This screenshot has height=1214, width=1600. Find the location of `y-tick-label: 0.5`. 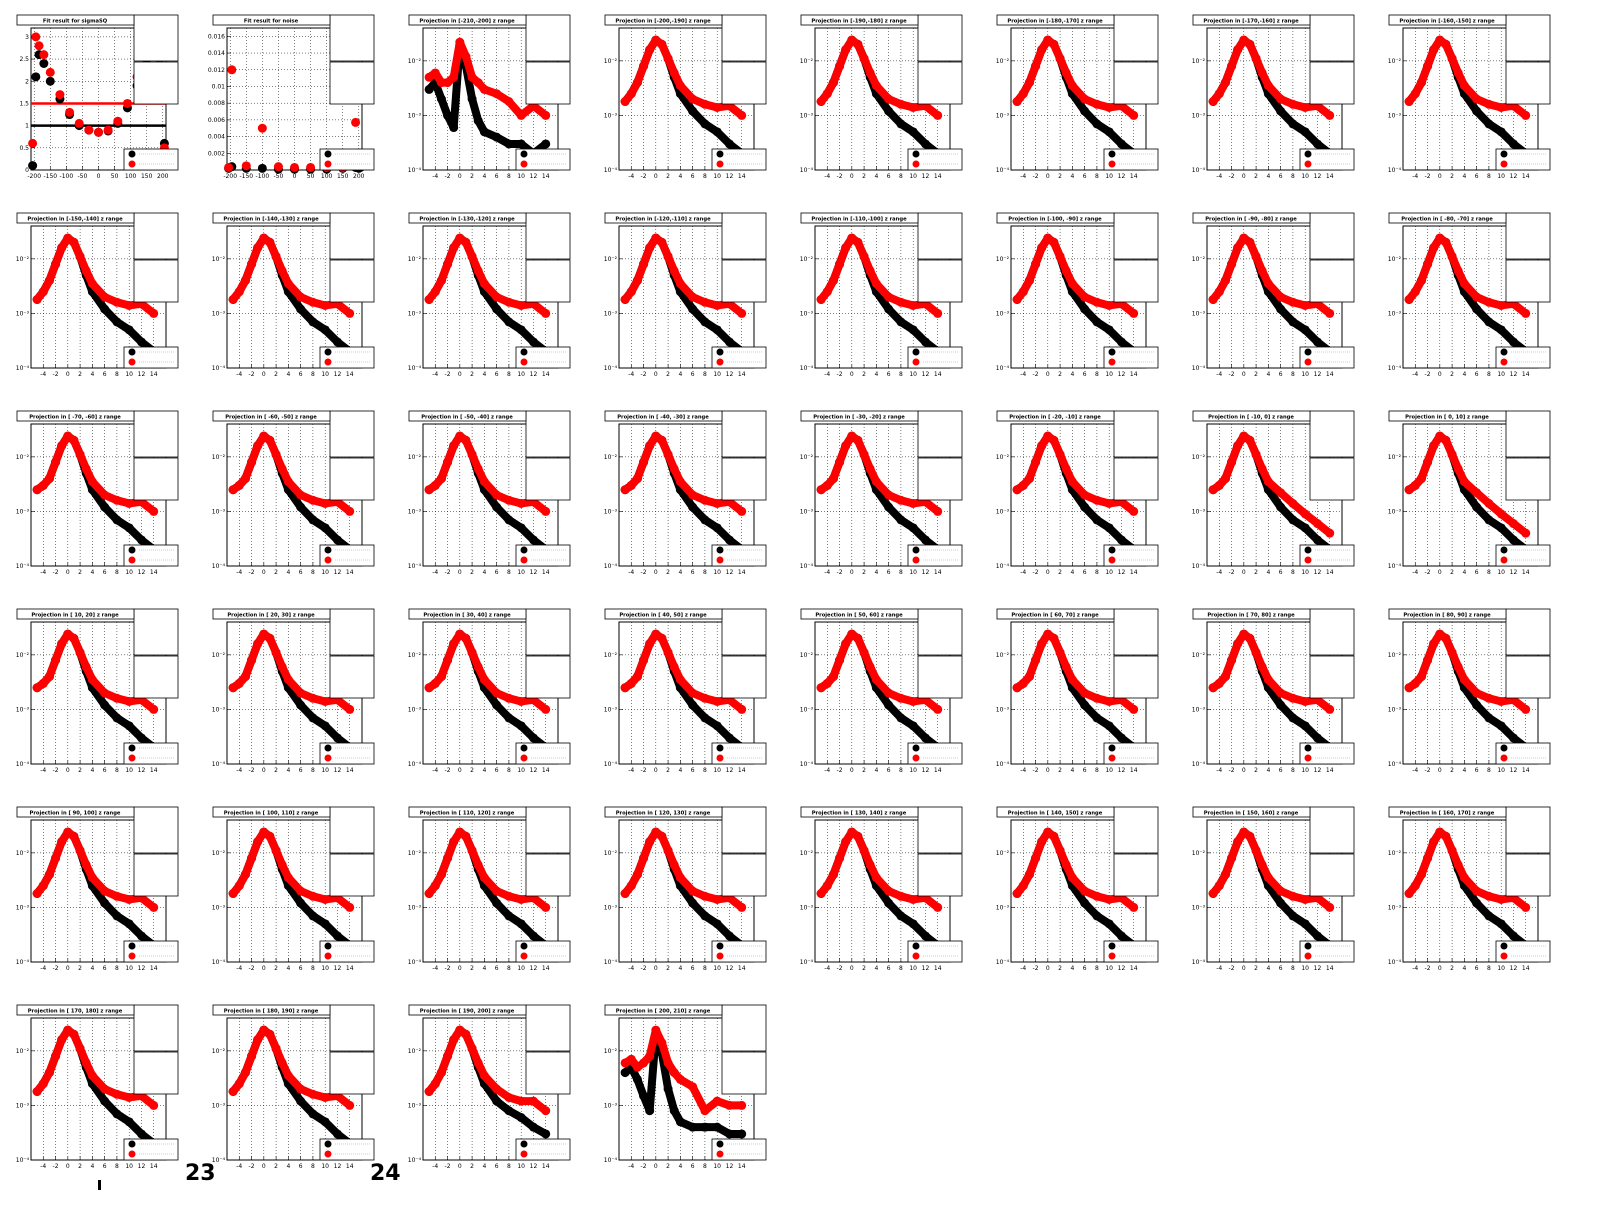

y-tick-label: 0.5 is located at coordinates (24, 148).